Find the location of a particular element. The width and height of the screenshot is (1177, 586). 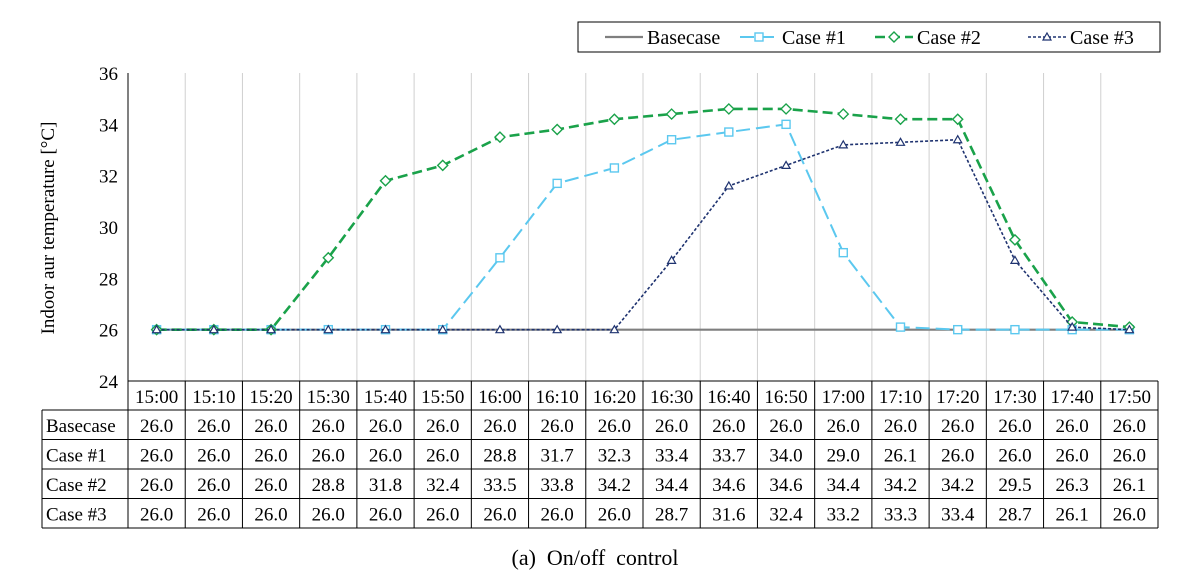

legend-item: Basecase is located at coordinates (662, 38).